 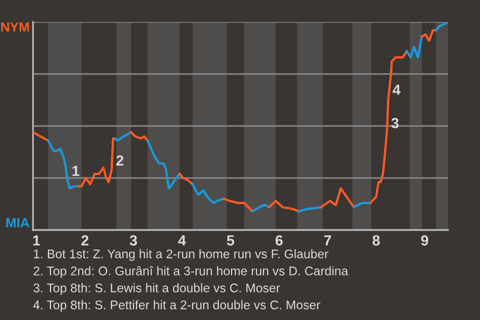 What do you see at coordinates (424, 240) in the screenshot?
I see `x-tick-label: 9` at bounding box center [424, 240].